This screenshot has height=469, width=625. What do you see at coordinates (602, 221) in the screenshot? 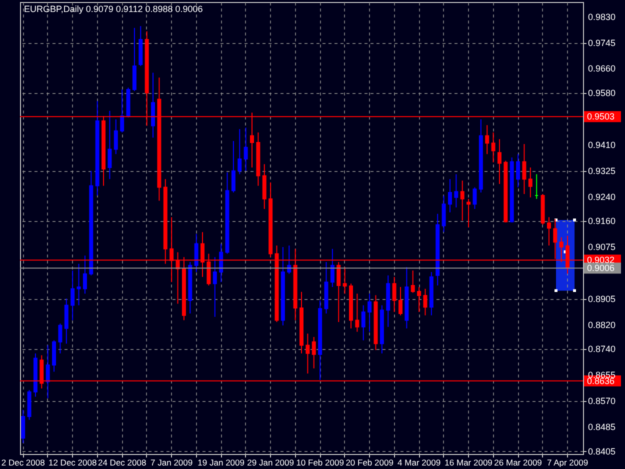
I see `y-tick-label: 0.9160` at bounding box center [602, 221].